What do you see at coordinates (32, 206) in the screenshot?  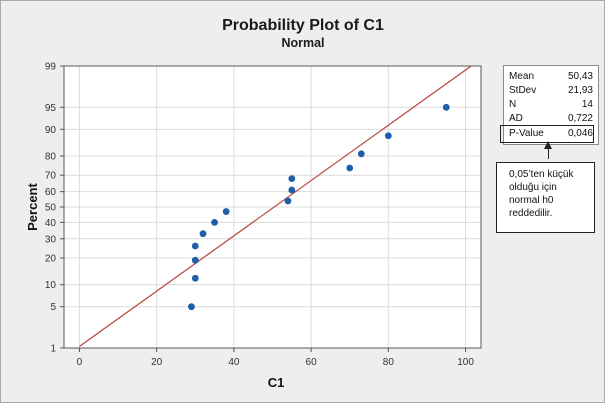 I see `y-axis-label: Percent` at bounding box center [32, 206].